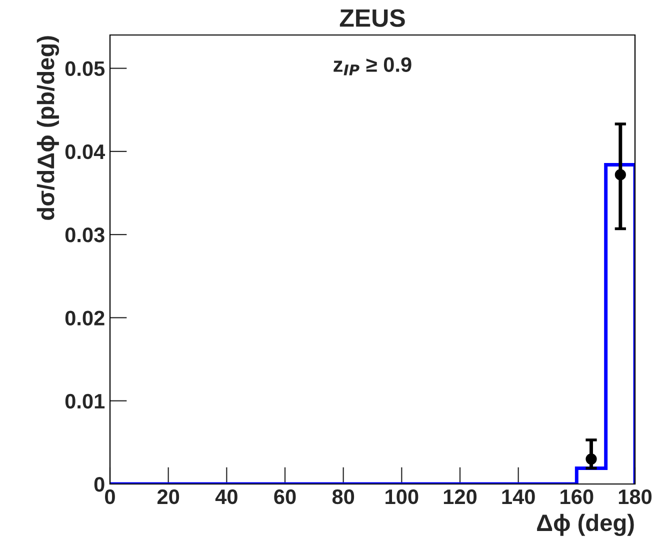 This screenshot has height=560, width=661. What do you see at coordinates (84, 318) in the screenshot?
I see `y-tick-label: 0.02` at bounding box center [84, 318].